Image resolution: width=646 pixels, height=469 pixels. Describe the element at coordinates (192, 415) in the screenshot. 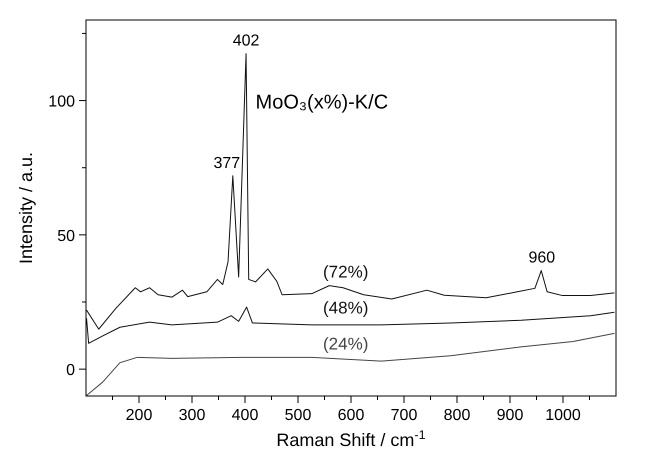

I see `x-tick-label: 300` at that location.